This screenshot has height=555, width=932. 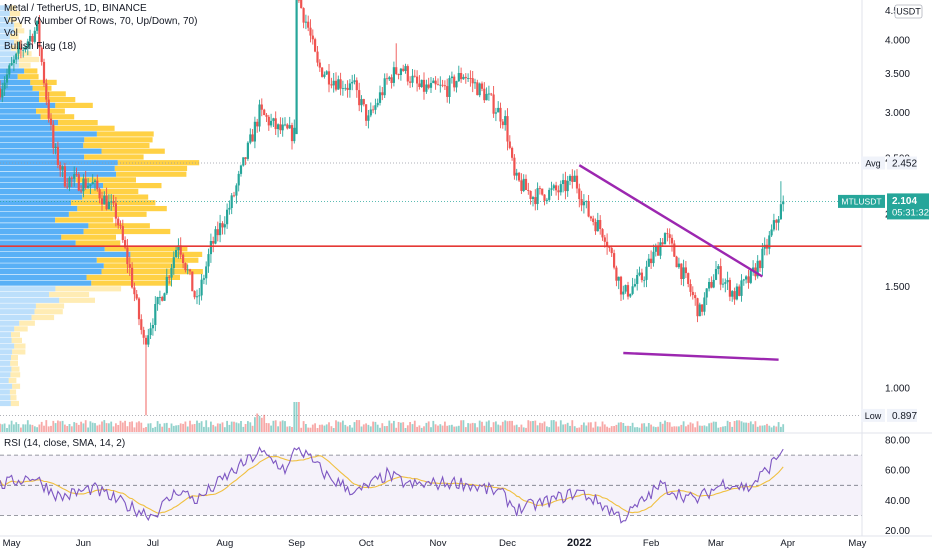 I want to click on time-tick-label: Aug, so click(x=224, y=543).